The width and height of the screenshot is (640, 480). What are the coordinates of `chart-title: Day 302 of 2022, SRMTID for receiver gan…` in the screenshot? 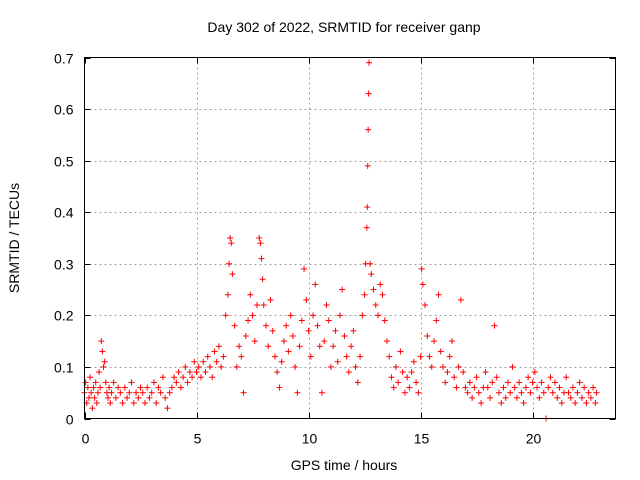 It's located at (343, 27).